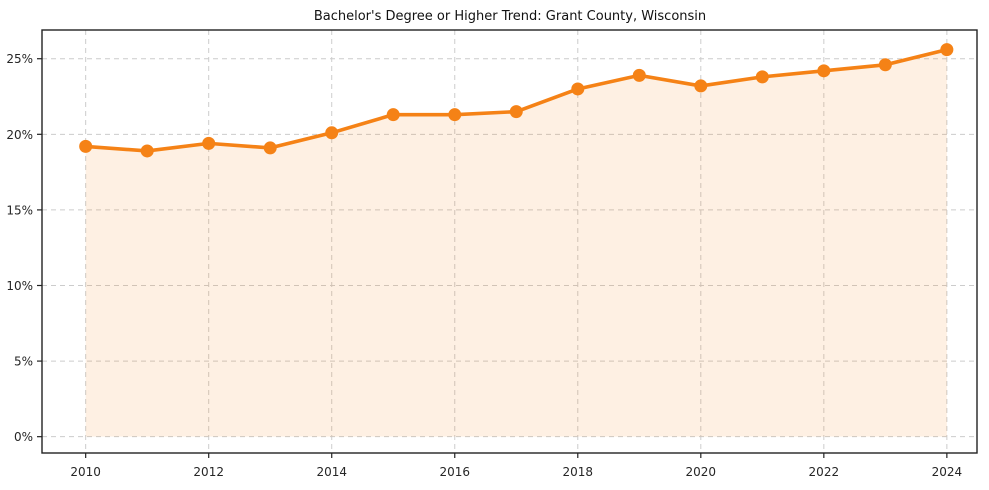  I want to click on x-tick-label: 2014, so click(331, 472).